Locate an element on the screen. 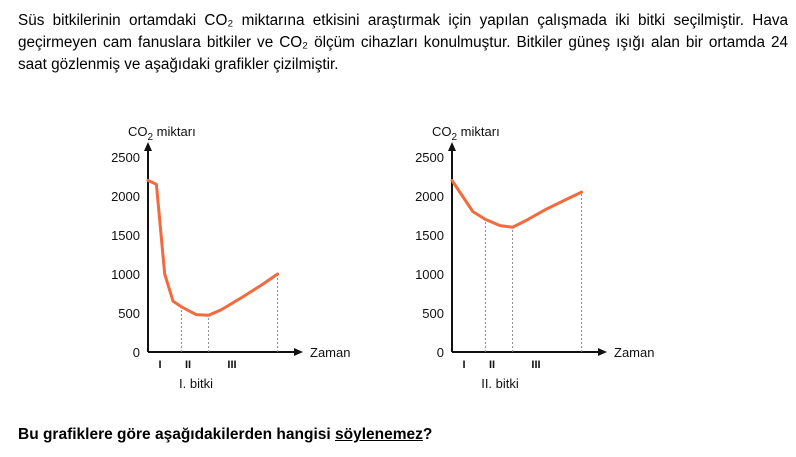 Image resolution: width=796 pixels, height=457 pixels. question-suffix: ? is located at coordinates (427, 434).